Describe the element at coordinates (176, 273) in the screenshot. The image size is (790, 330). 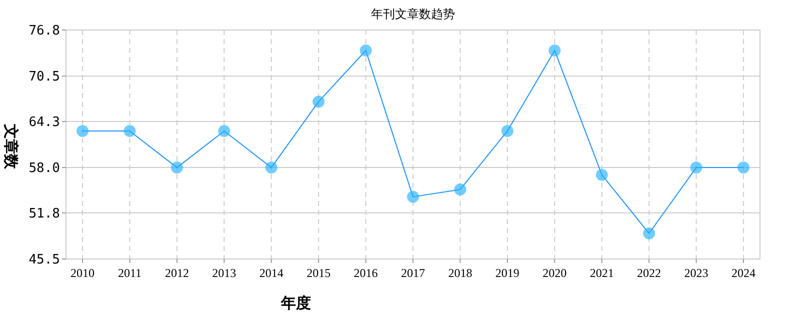
I see `x-tick-label: 2012` at that location.